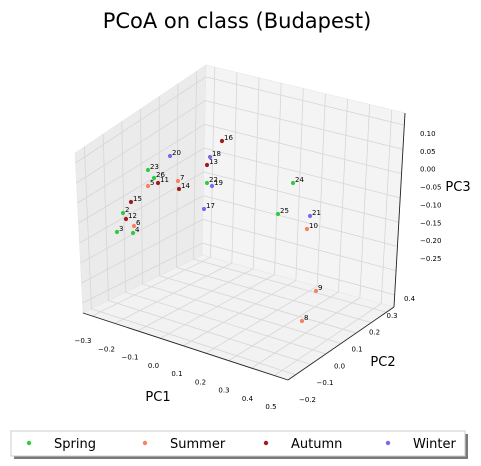 The height and width of the screenshot is (466, 481). What do you see at coordinates (392, 316) in the screenshot?
I see `y-tick-label: 0.3` at bounding box center [392, 316].